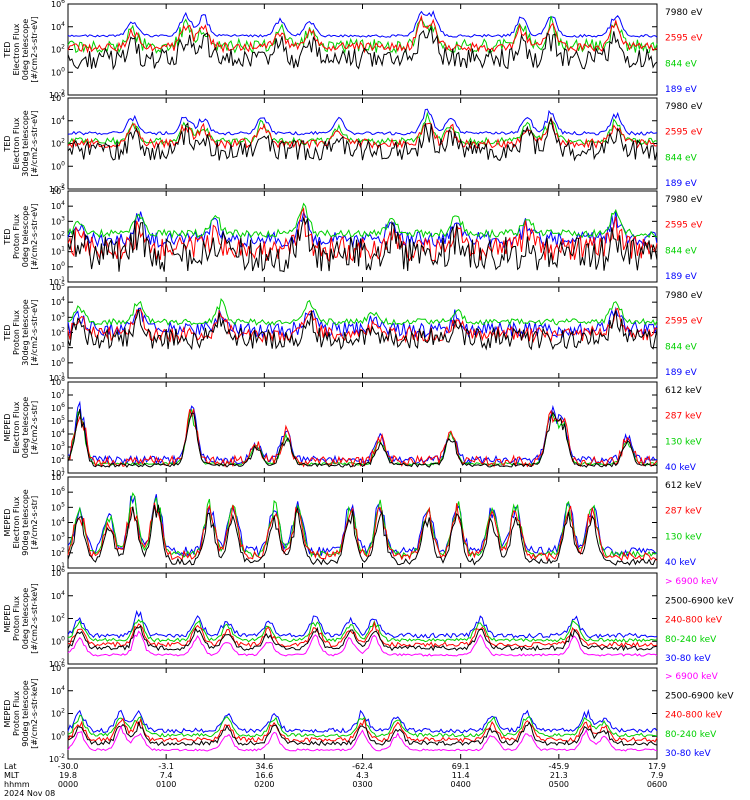 The image size is (750, 800). I want to click on y-tick-label: 10⁷, so click(58, 394).